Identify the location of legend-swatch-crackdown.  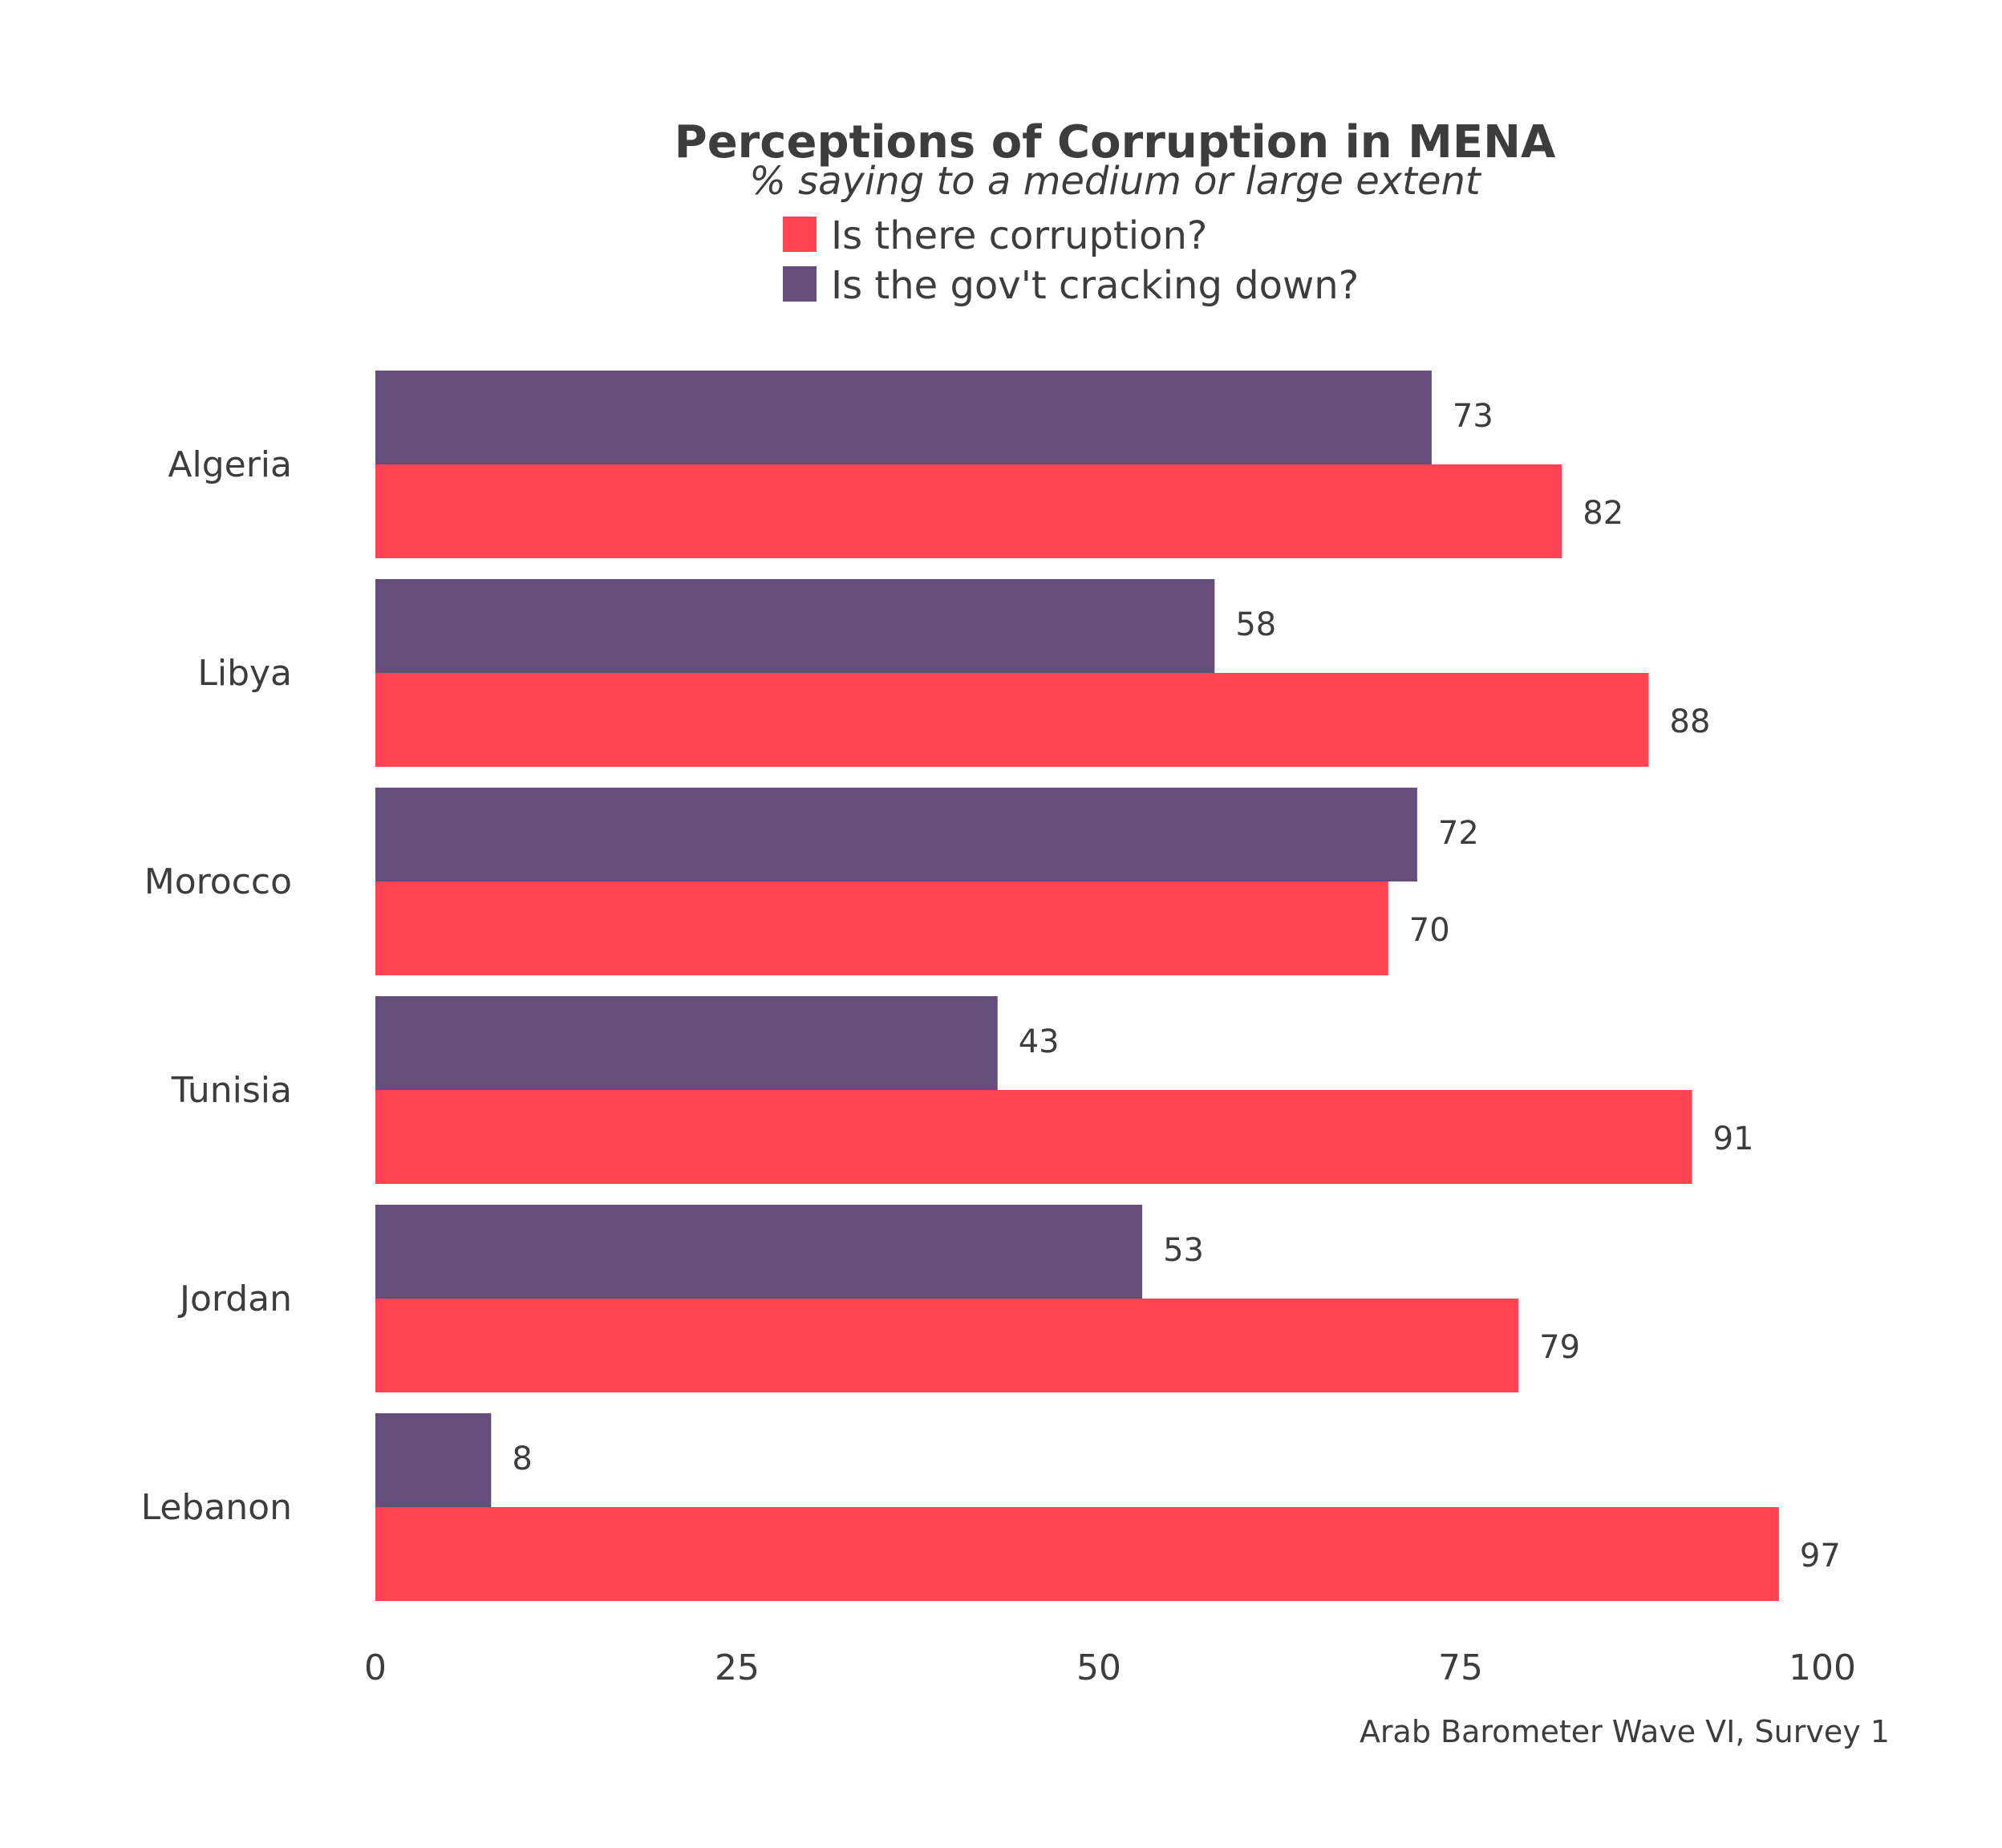
(800, 284).